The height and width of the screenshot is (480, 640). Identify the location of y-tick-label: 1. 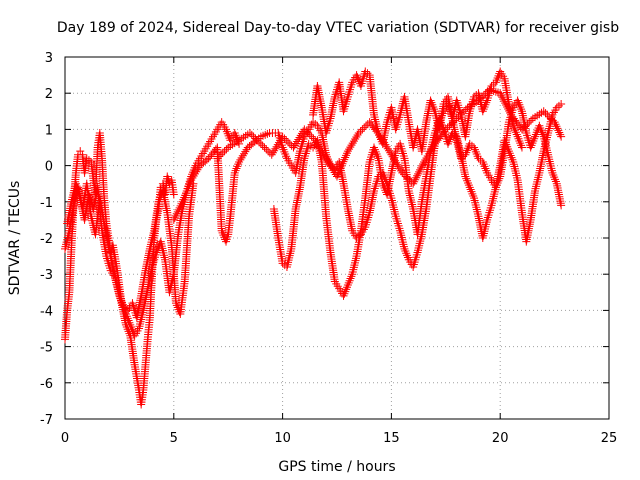
(49, 130).